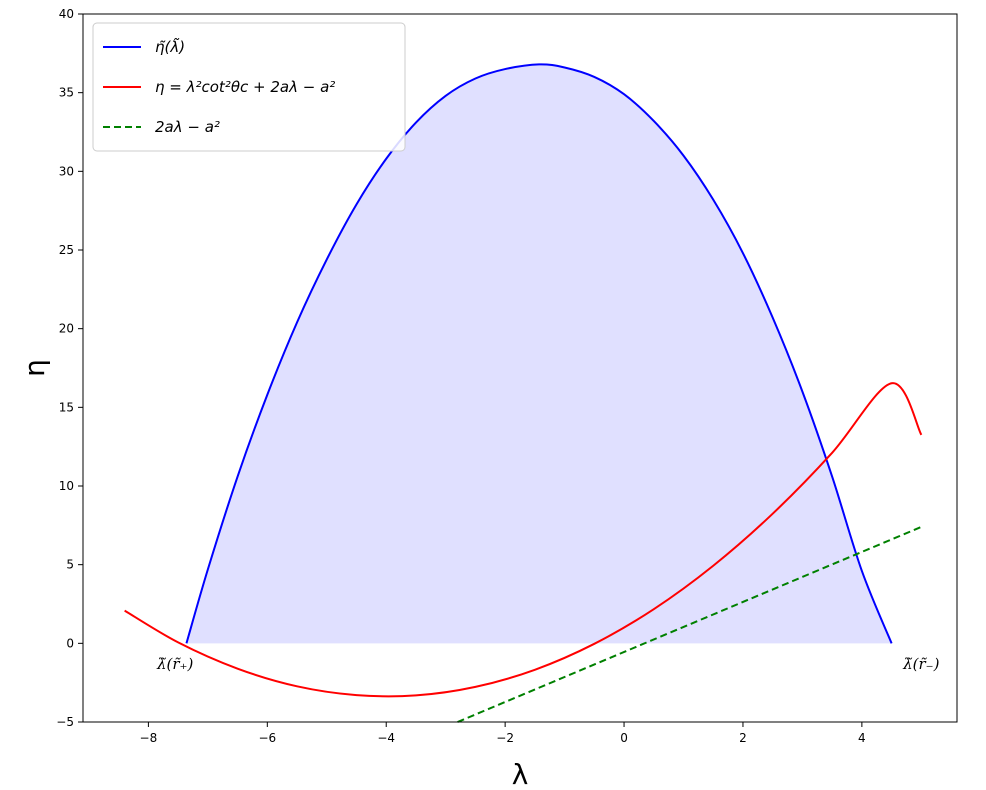 This screenshot has width=986, height=790. I want to click on y-tick-label: −5, so click(65, 722).